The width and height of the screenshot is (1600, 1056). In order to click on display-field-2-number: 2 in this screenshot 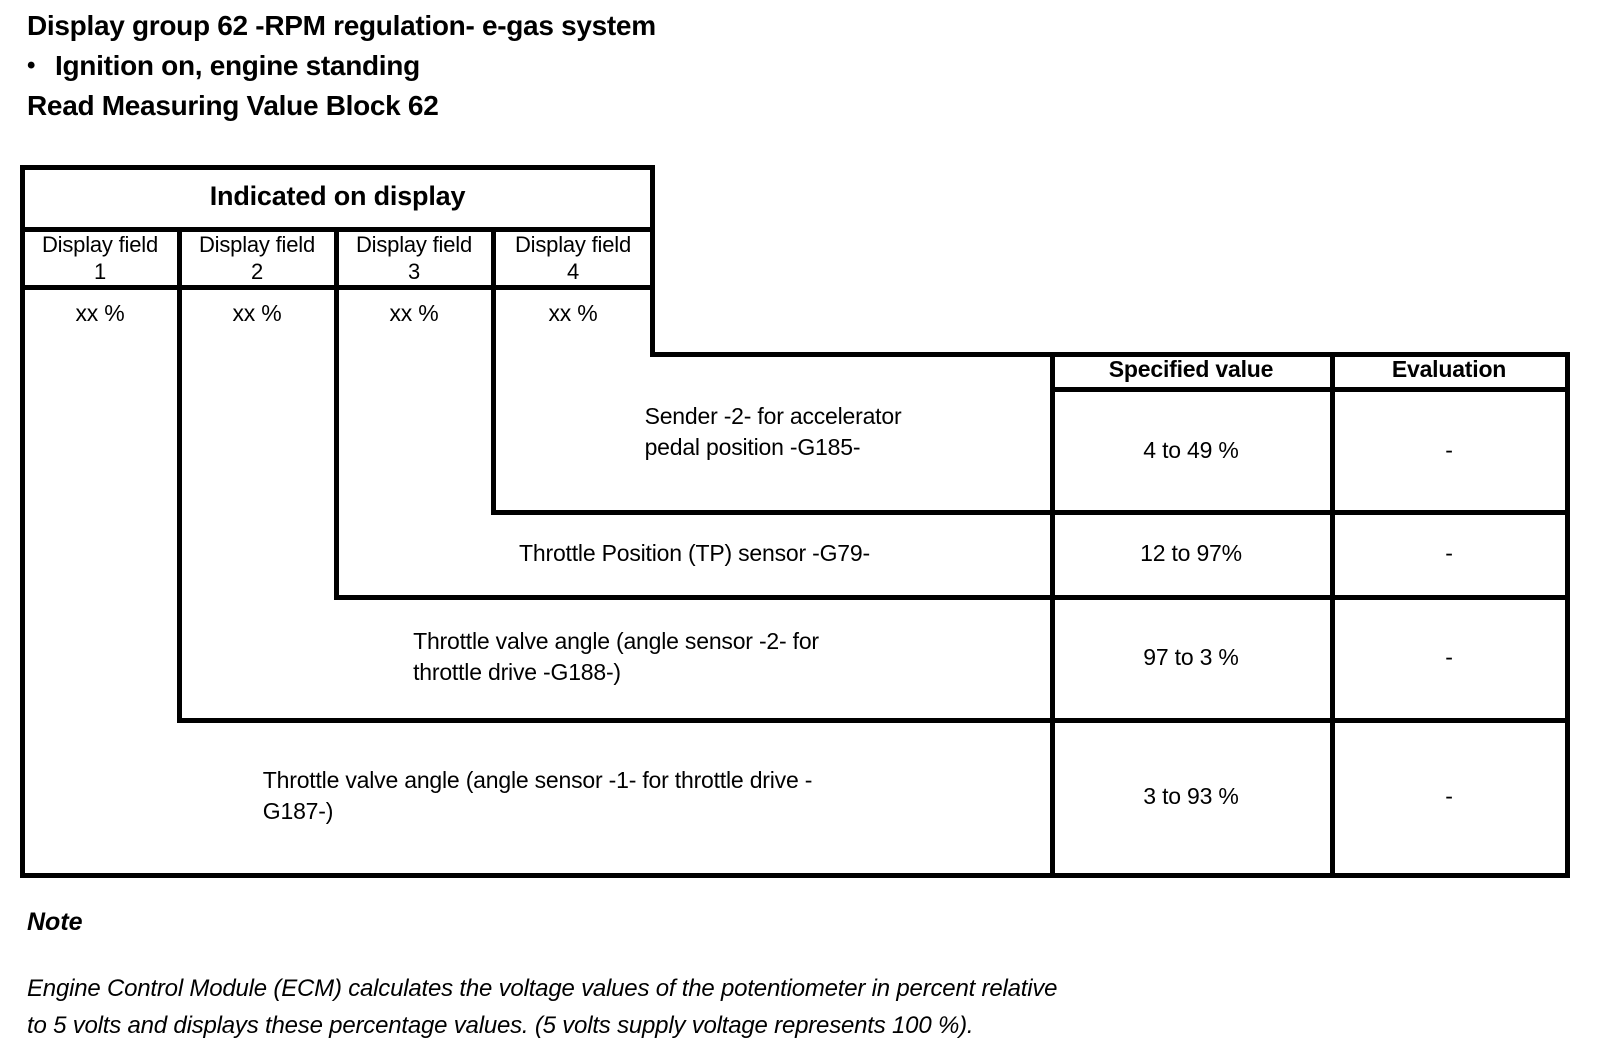, I will do `click(257, 271)`.